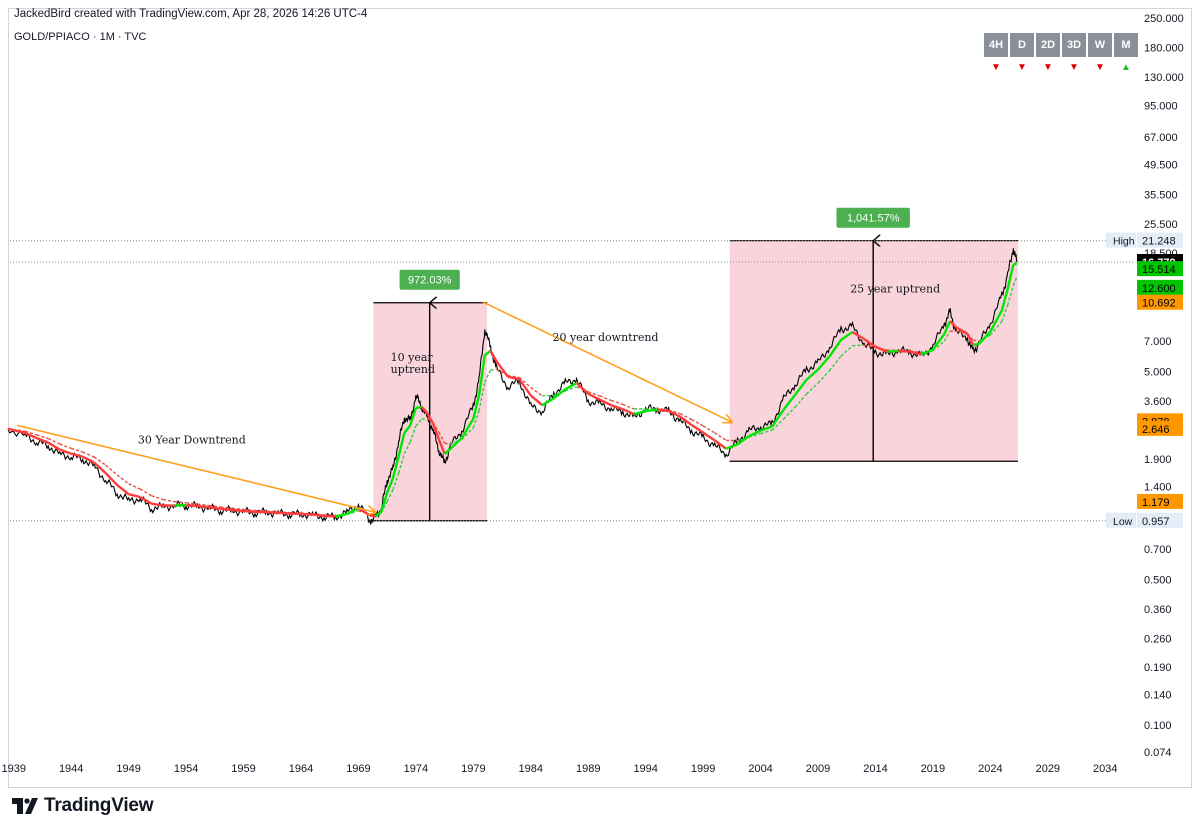  I want to click on y-axis-tick-label: 25.500, so click(1161, 225).